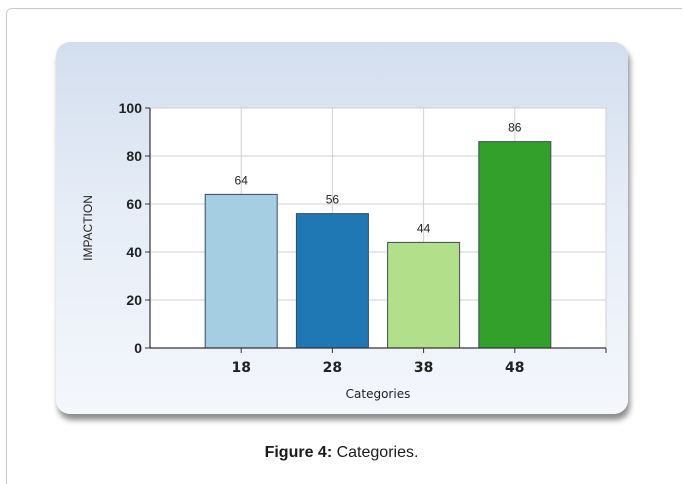  Describe the element at coordinates (378, 394) in the screenshot. I see `x-axis-title: Categories` at that location.